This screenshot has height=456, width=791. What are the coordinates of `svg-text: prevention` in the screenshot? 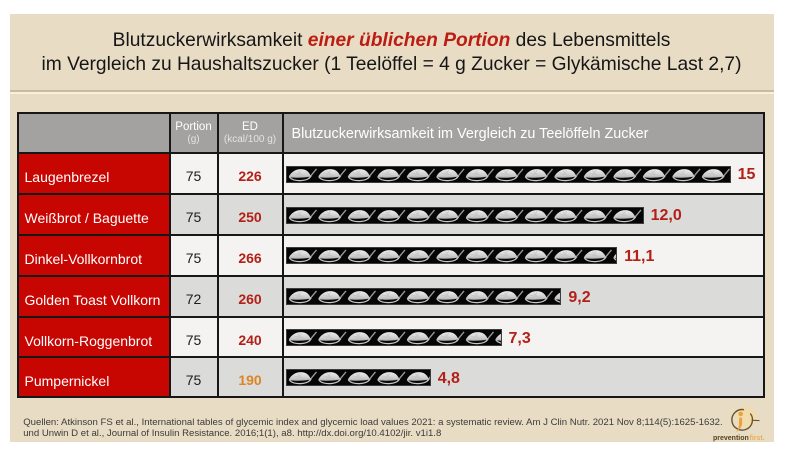 It's located at (731, 438).